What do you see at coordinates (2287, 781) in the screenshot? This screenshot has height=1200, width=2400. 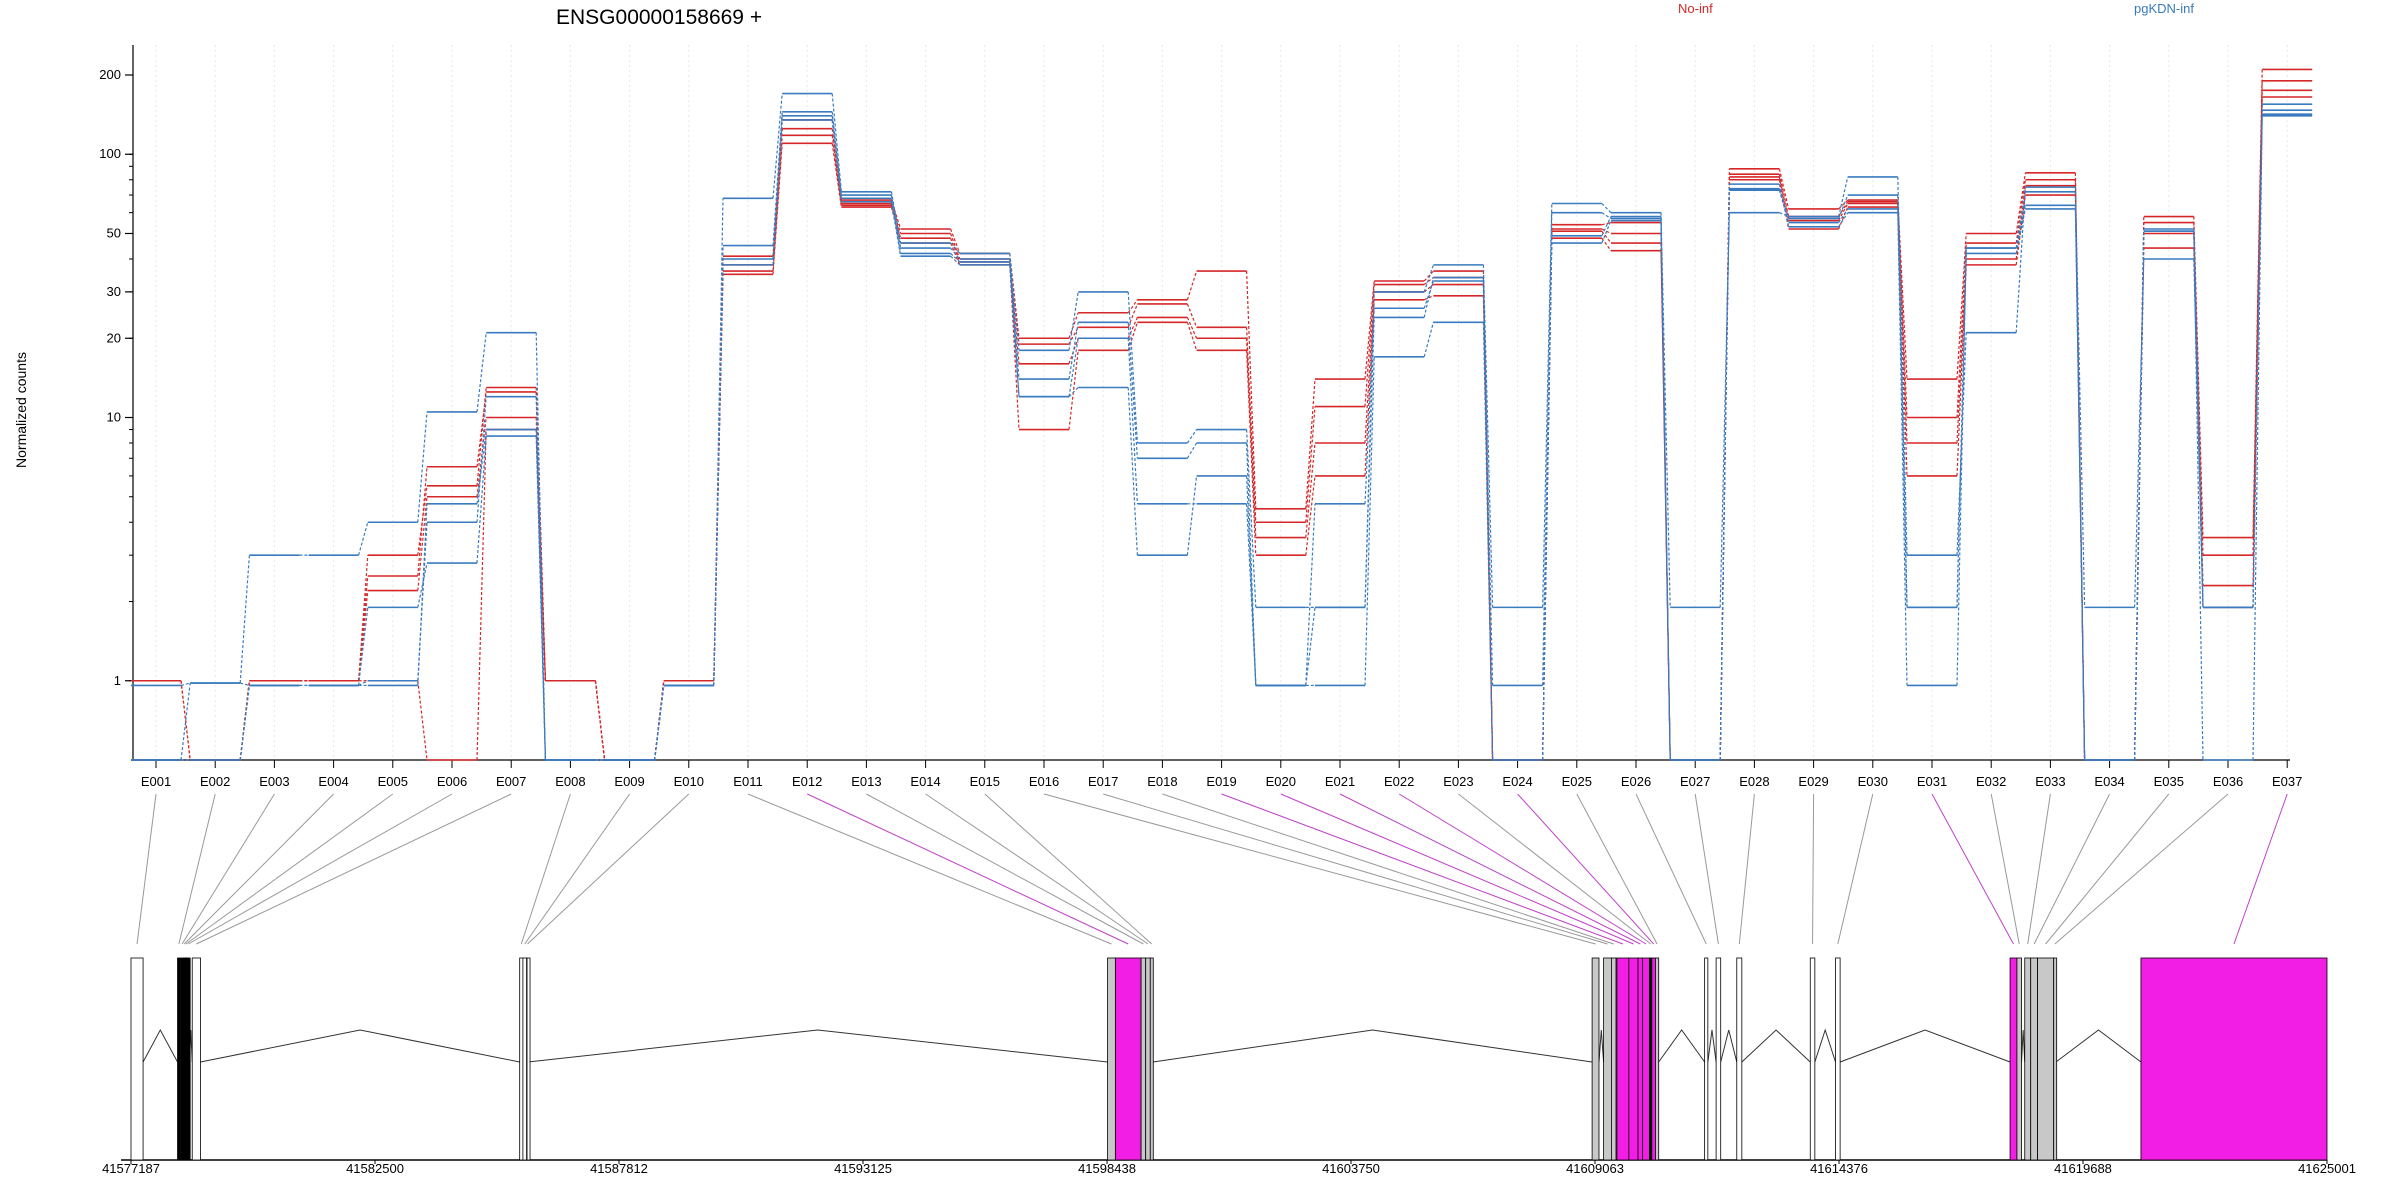 I see `x-tick-label: E037` at bounding box center [2287, 781].